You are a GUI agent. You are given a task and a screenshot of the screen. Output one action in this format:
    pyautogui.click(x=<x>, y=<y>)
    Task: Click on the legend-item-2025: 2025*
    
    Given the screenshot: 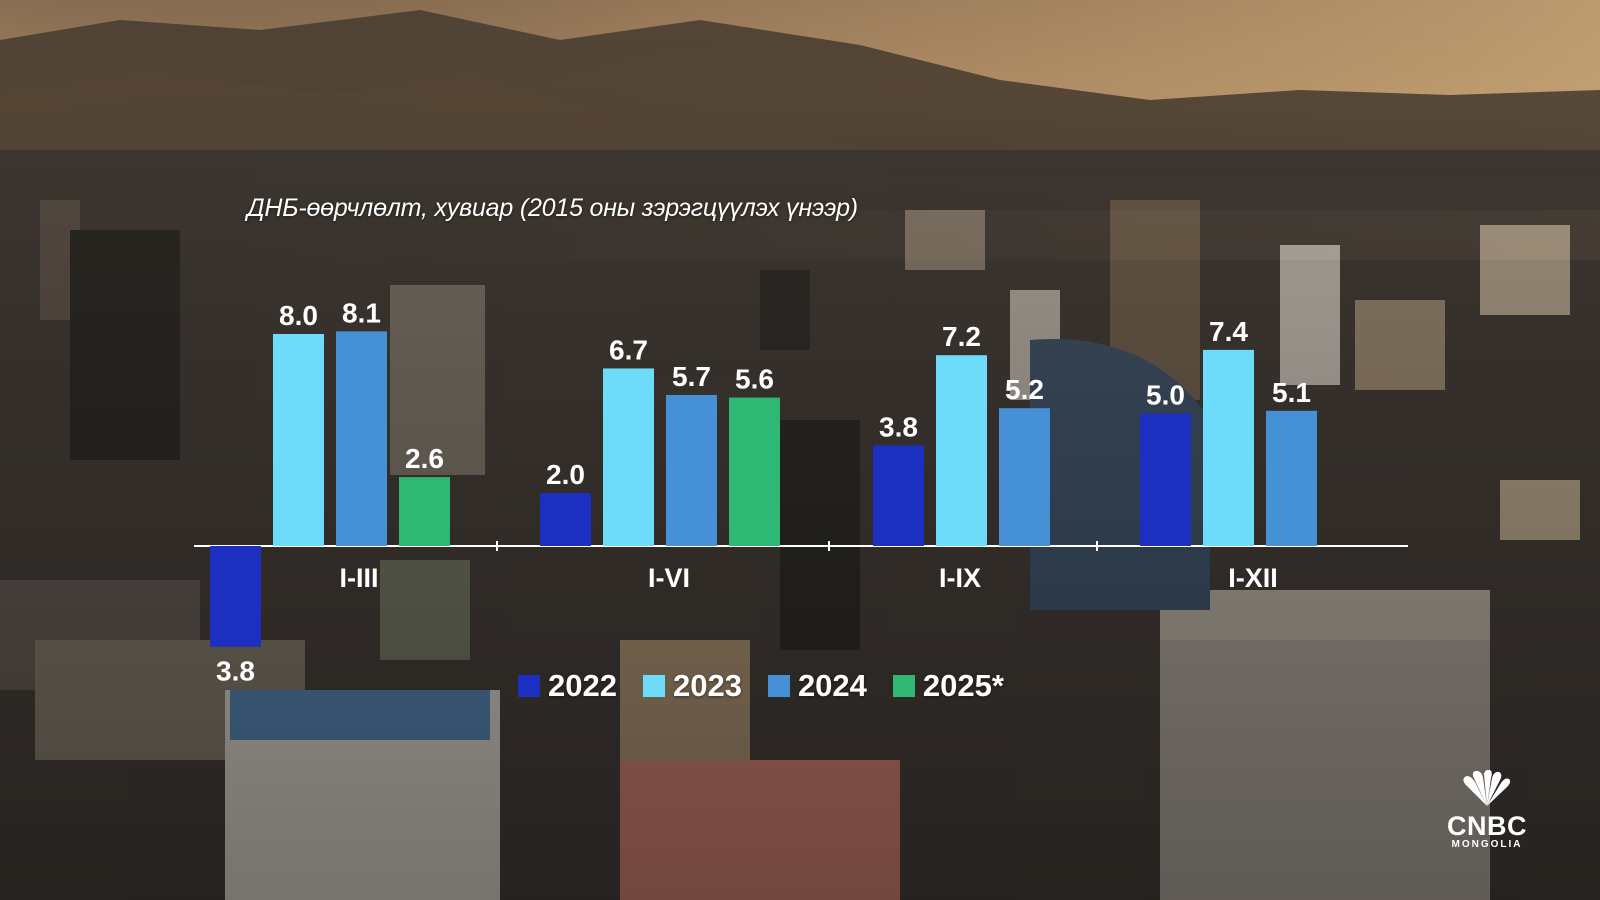 What is the action you would take?
    pyautogui.click(x=948, y=686)
    